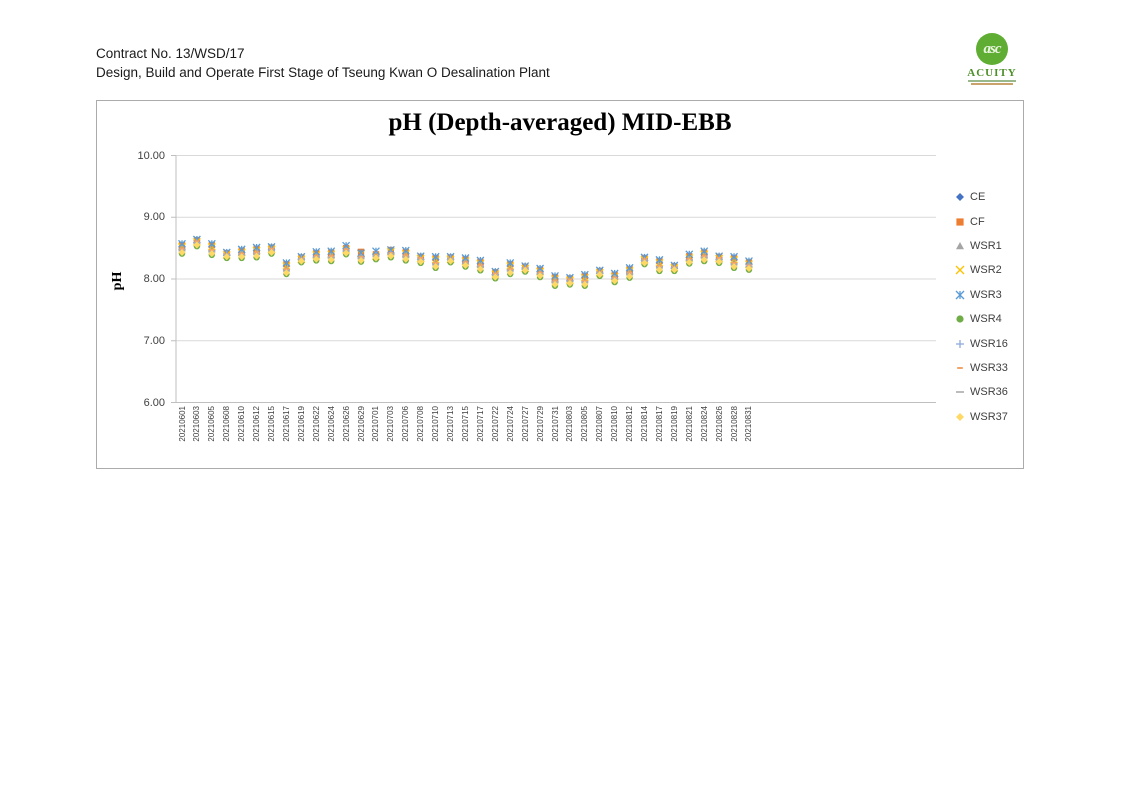  Describe the element at coordinates (286, 424) in the screenshot. I see `x-tick-label: 20210617` at that location.